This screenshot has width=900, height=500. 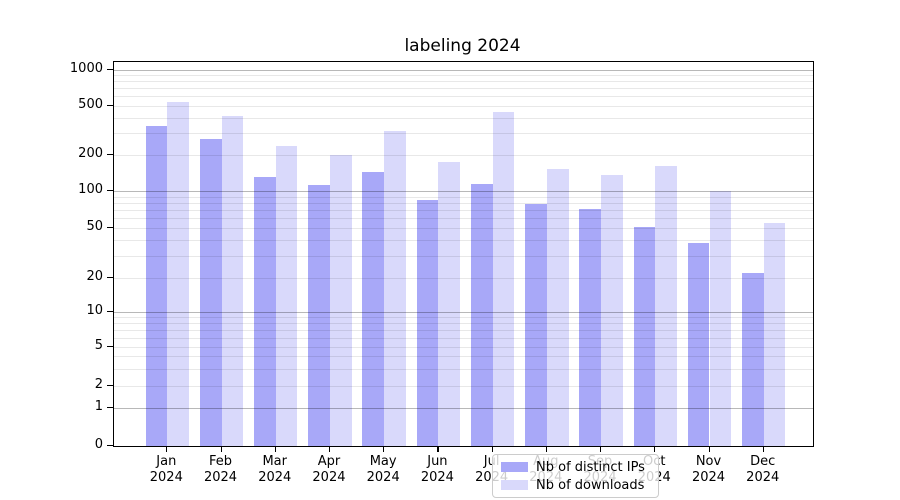 I want to click on bar-downloads-aug, so click(x=557, y=307).